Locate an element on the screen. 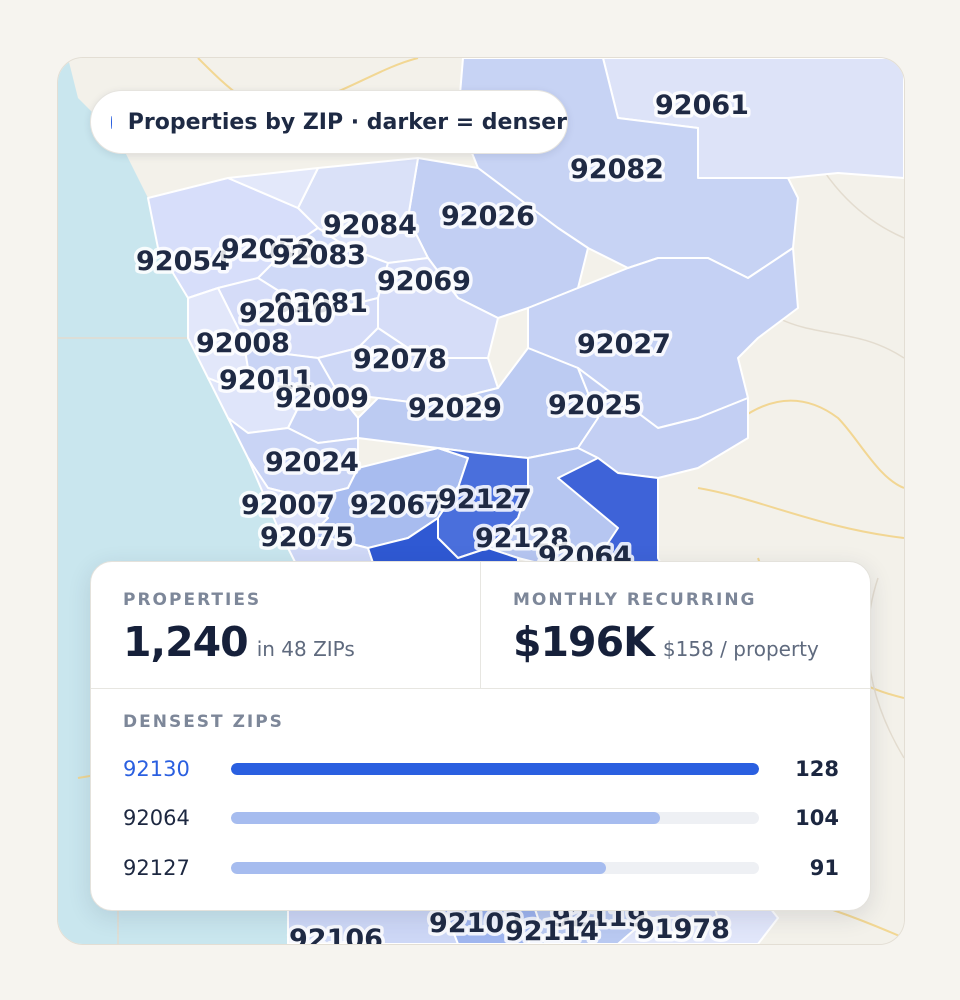 This screenshot has height=1000, width=960. zip-label: 92067 is located at coordinates (397, 505).